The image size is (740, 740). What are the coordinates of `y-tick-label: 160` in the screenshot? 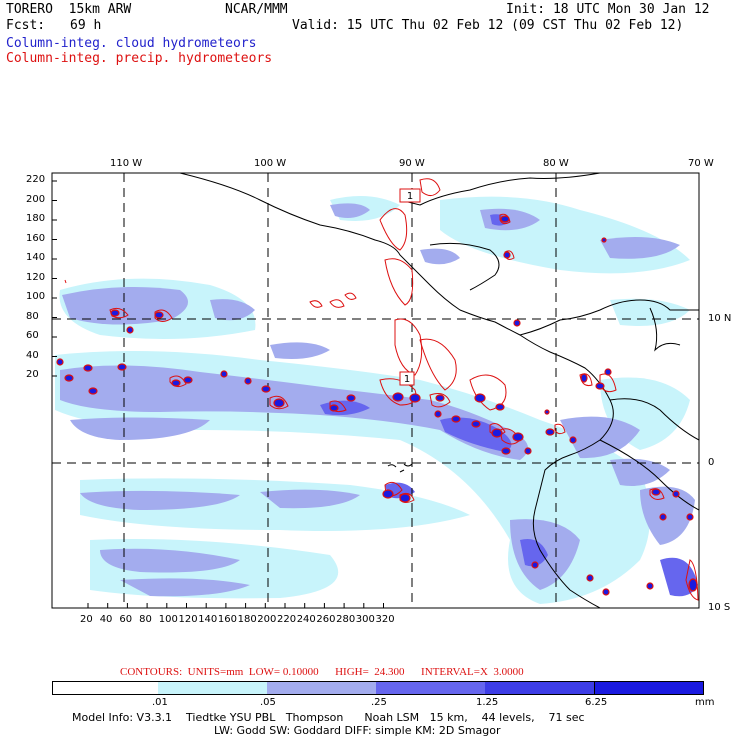 It's located at (36, 238).